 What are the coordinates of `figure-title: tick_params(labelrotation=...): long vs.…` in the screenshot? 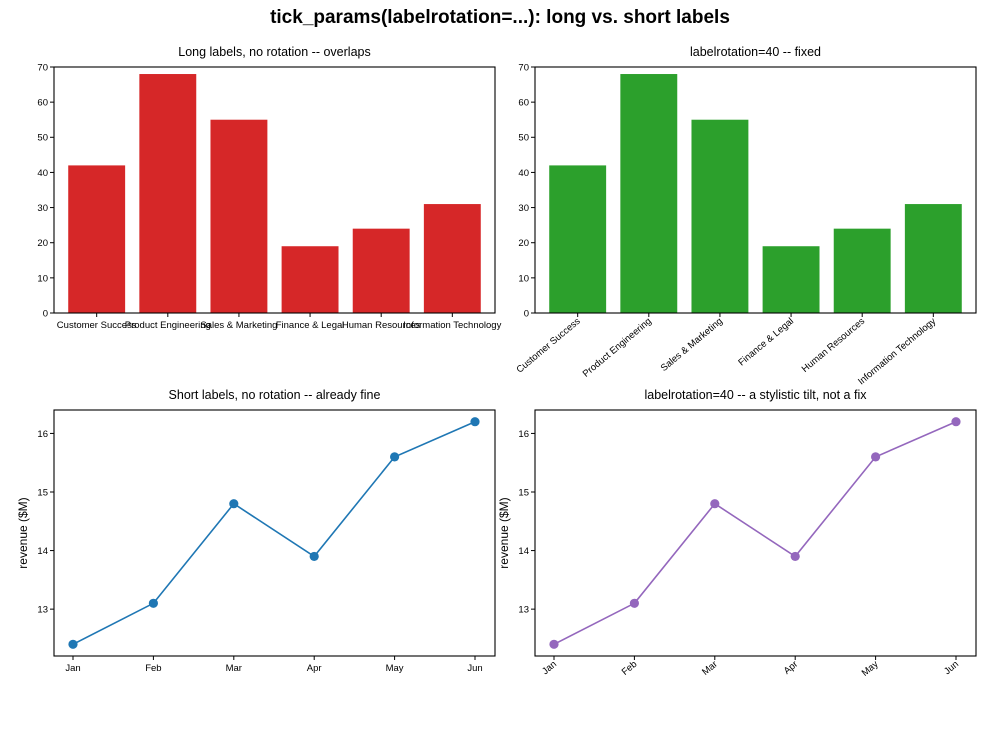 It's located at (500, 17).